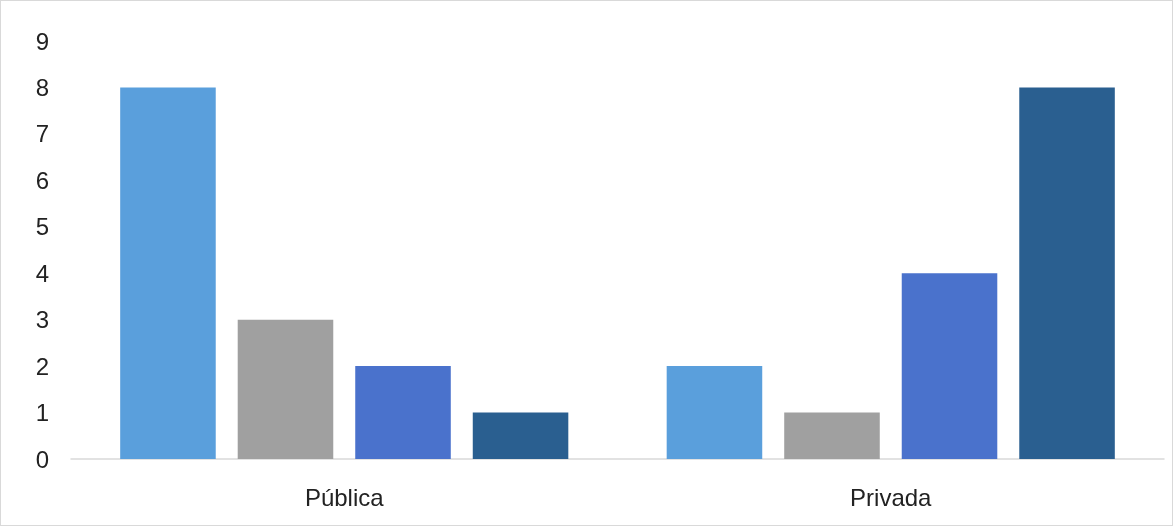 Image resolution: width=1173 pixels, height=526 pixels. Describe the element at coordinates (42, 41) in the screenshot. I see `y-tick-label: 9` at that location.